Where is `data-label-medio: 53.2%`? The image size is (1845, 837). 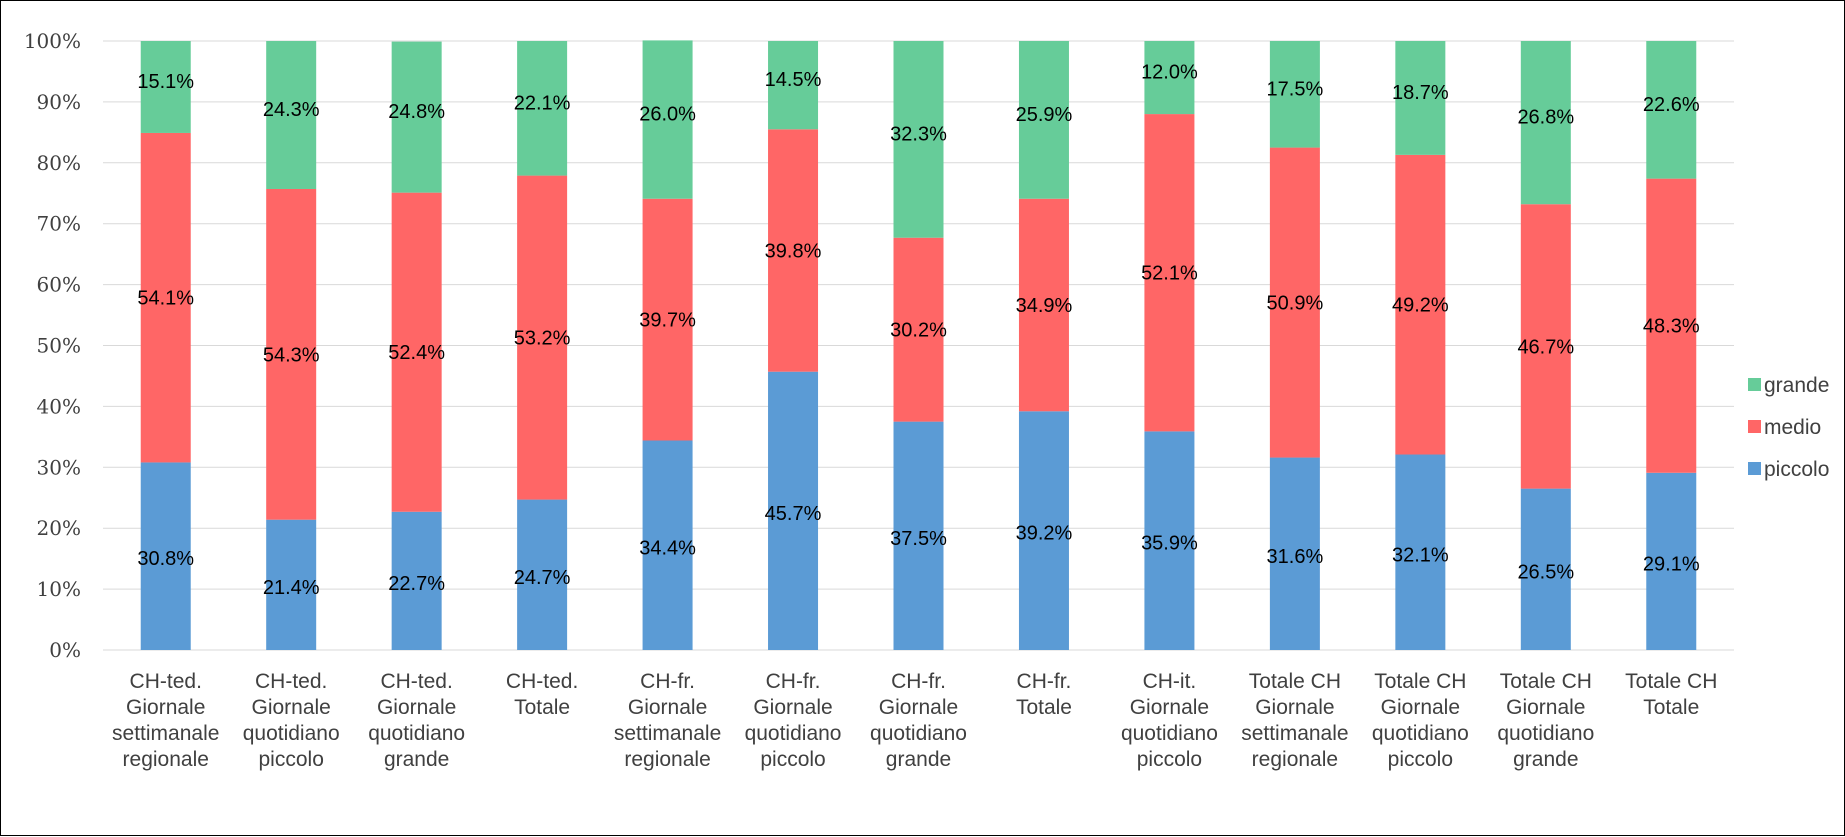
data-label-medio: 53.2% is located at coordinates (542, 339).